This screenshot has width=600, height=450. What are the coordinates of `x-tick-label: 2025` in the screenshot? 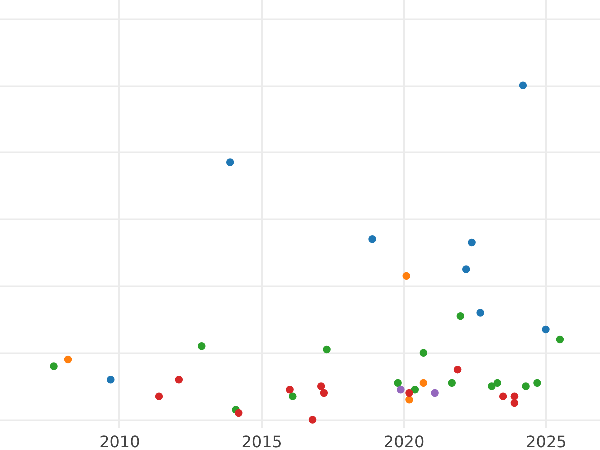 It's located at (546, 441).